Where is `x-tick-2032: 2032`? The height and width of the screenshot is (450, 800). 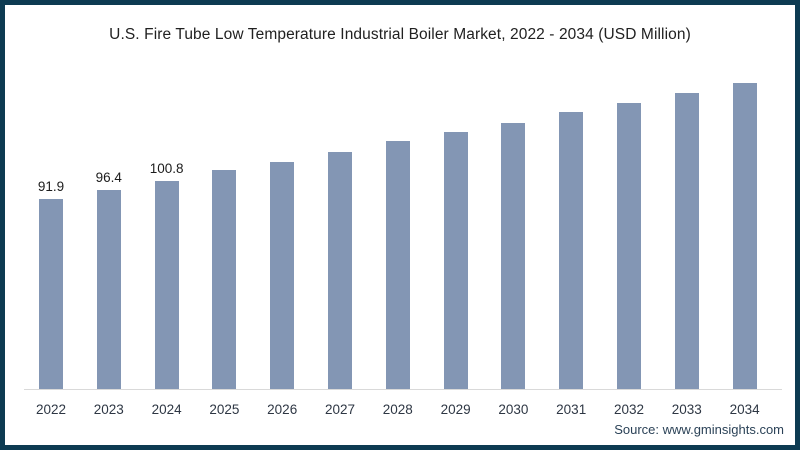
x-tick-2032: 2032 is located at coordinates (629, 409).